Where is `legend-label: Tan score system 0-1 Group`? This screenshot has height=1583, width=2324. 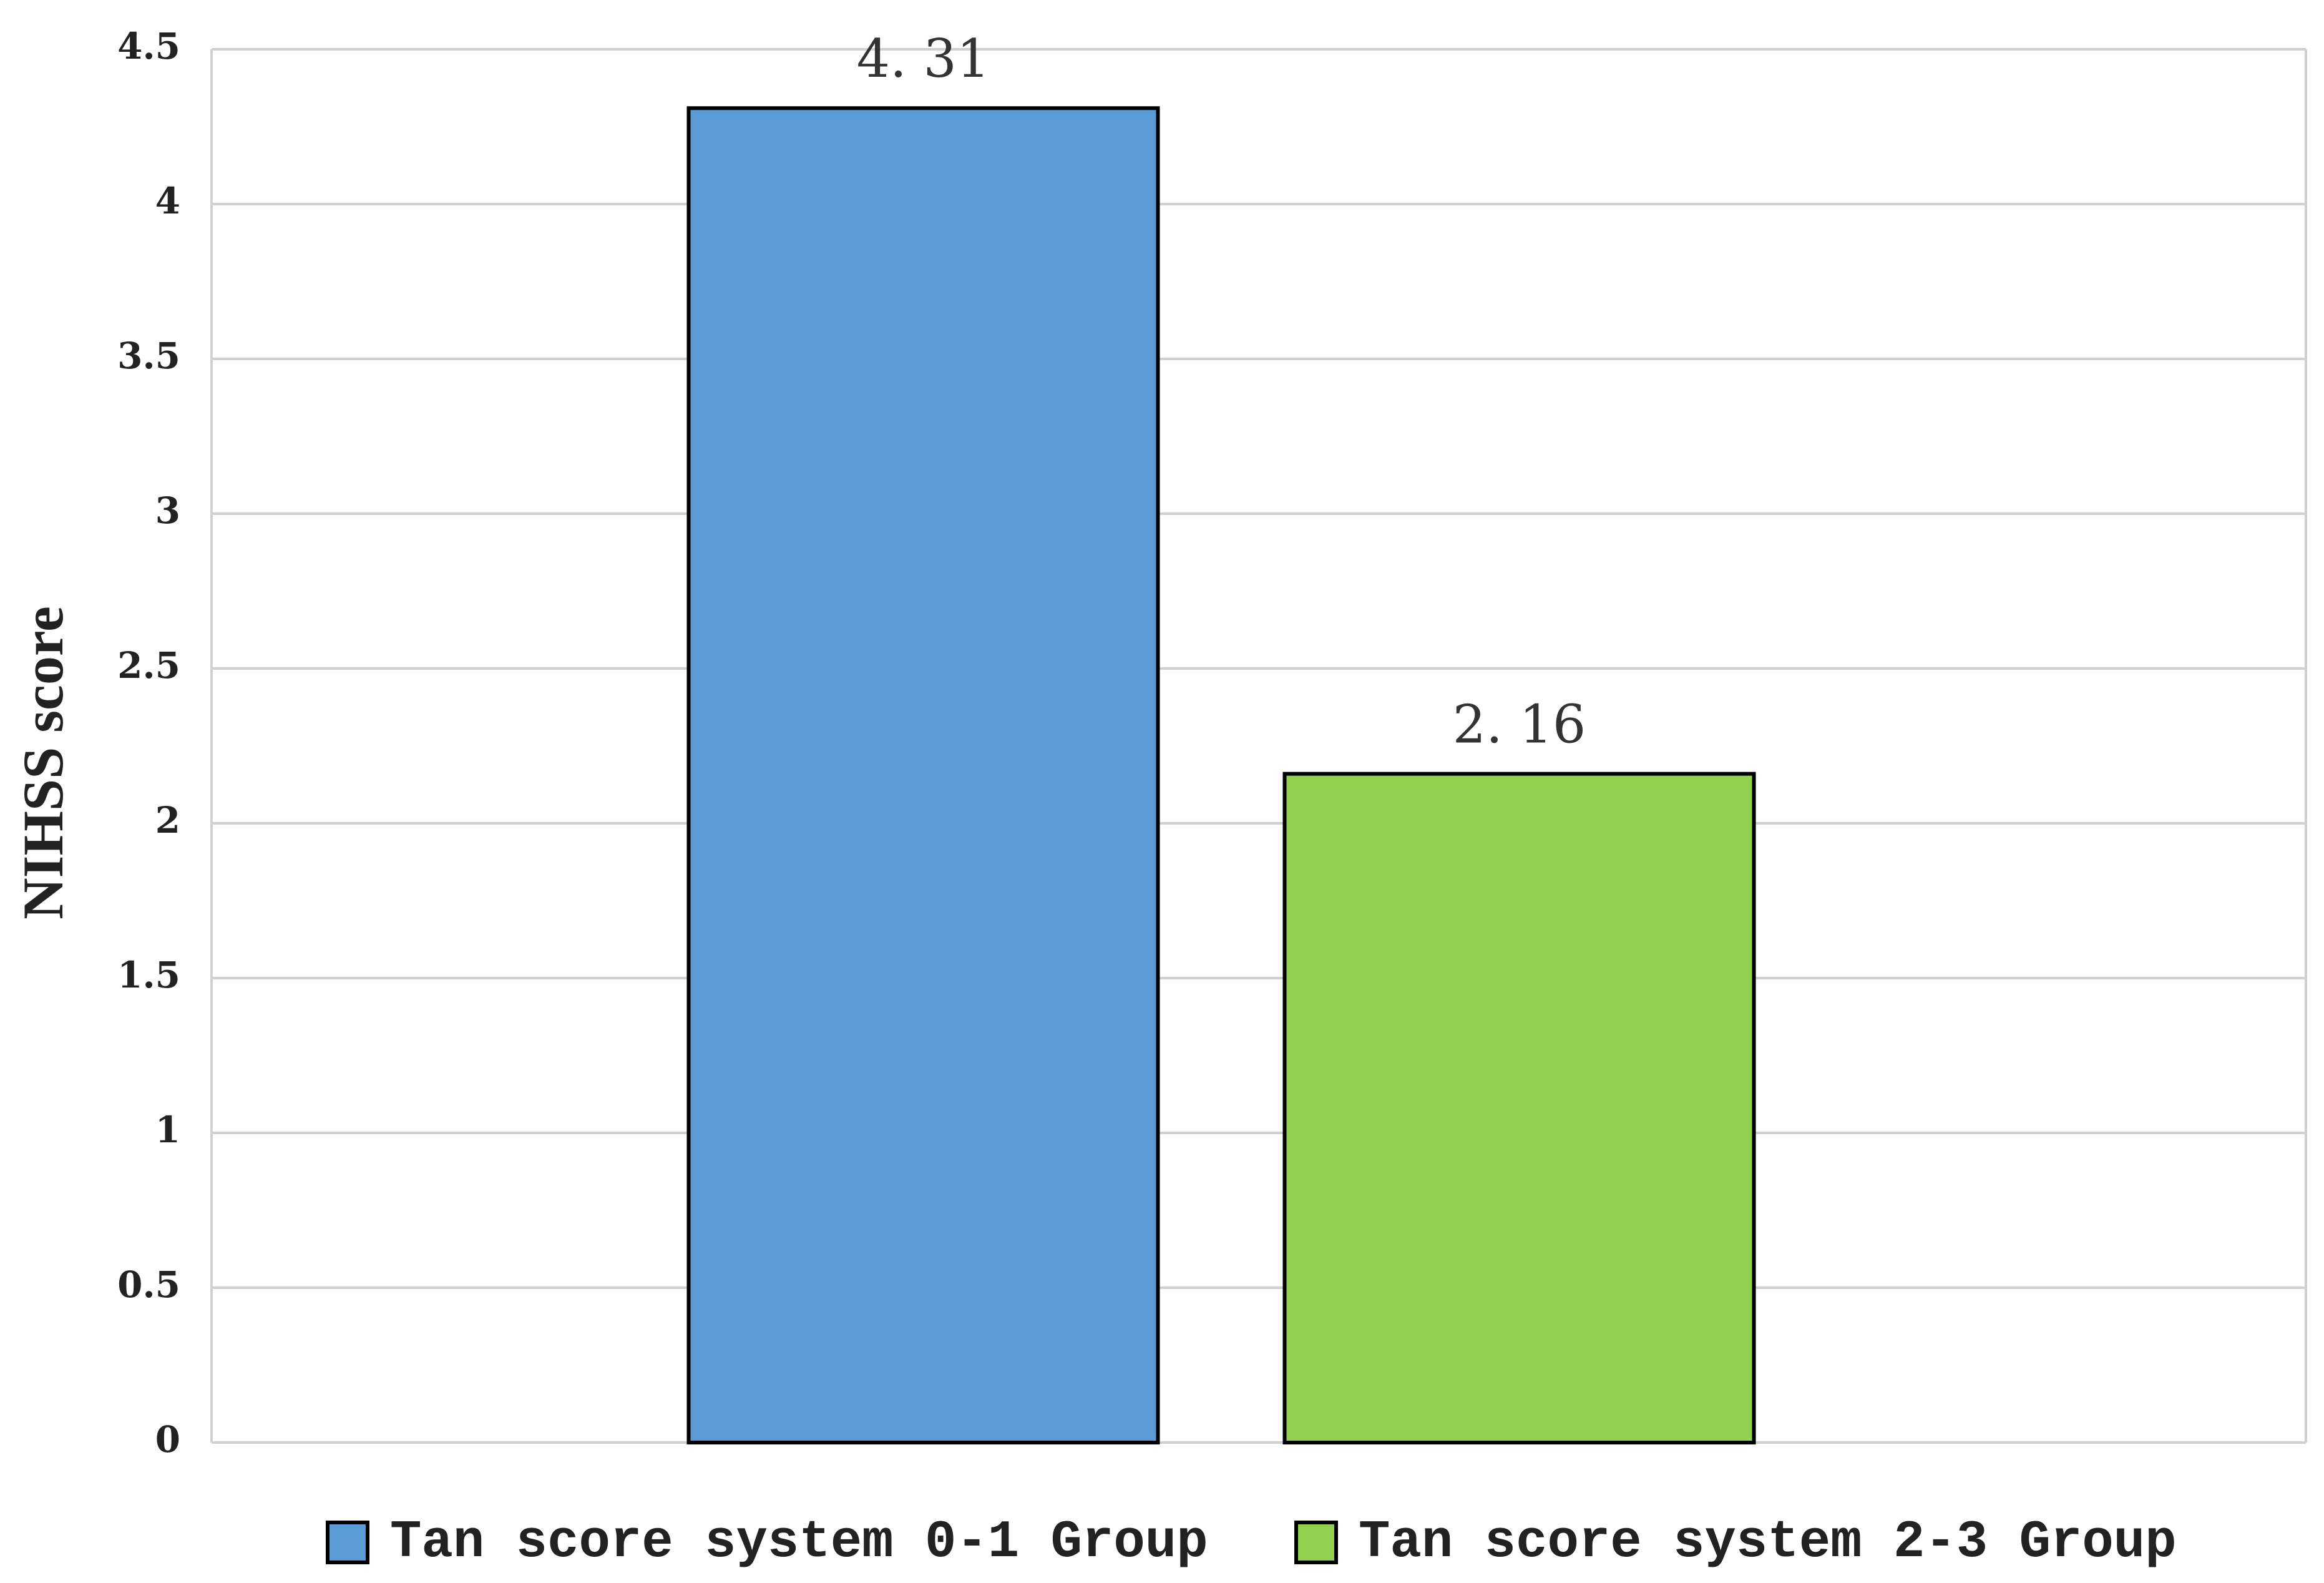
legend-label: Tan score system 0-1 Group is located at coordinates (799, 1542).